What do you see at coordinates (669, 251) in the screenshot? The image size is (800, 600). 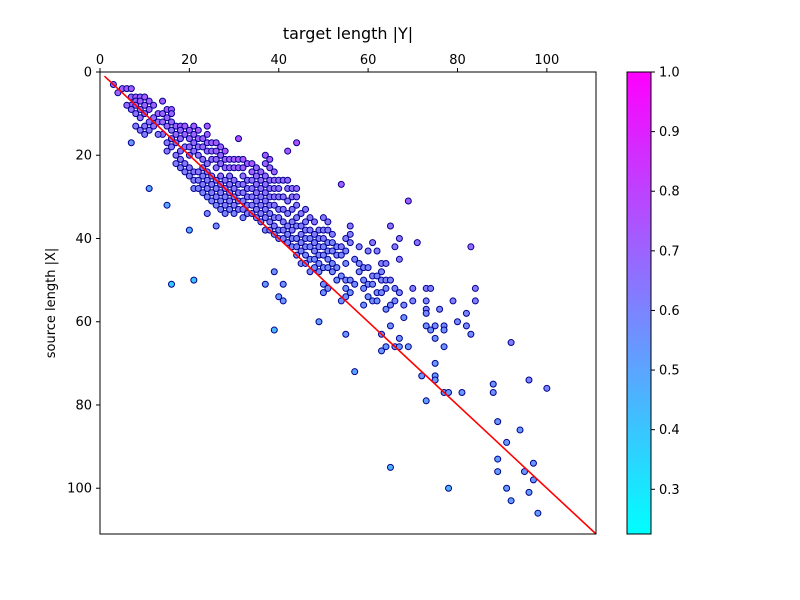 I see `colorbar-tick-label: 0.7` at bounding box center [669, 251].